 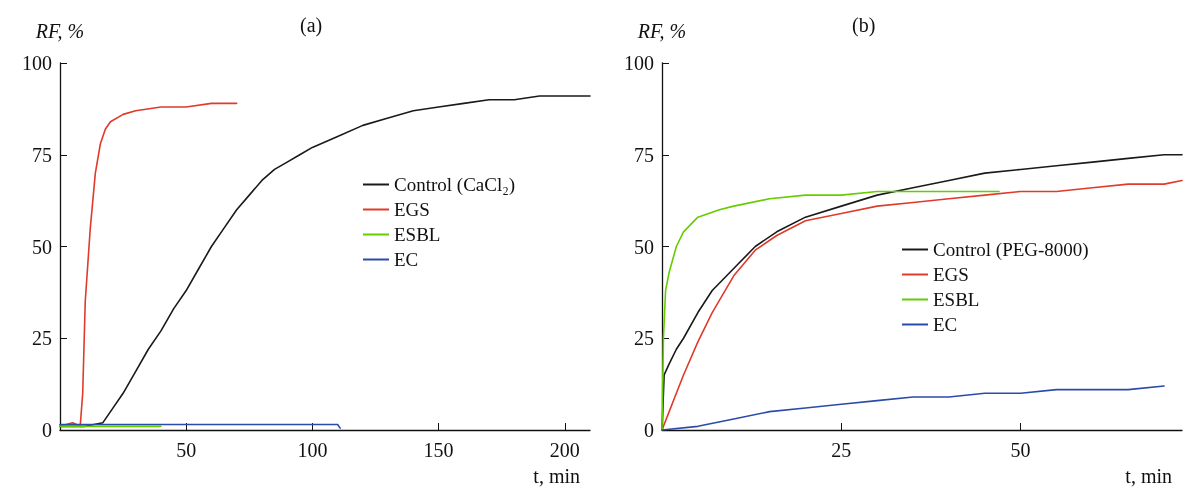 What do you see at coordinates (841, 450) in the screenshot?
I see `x-tick-label: 25` at bounding box center [841, 450].